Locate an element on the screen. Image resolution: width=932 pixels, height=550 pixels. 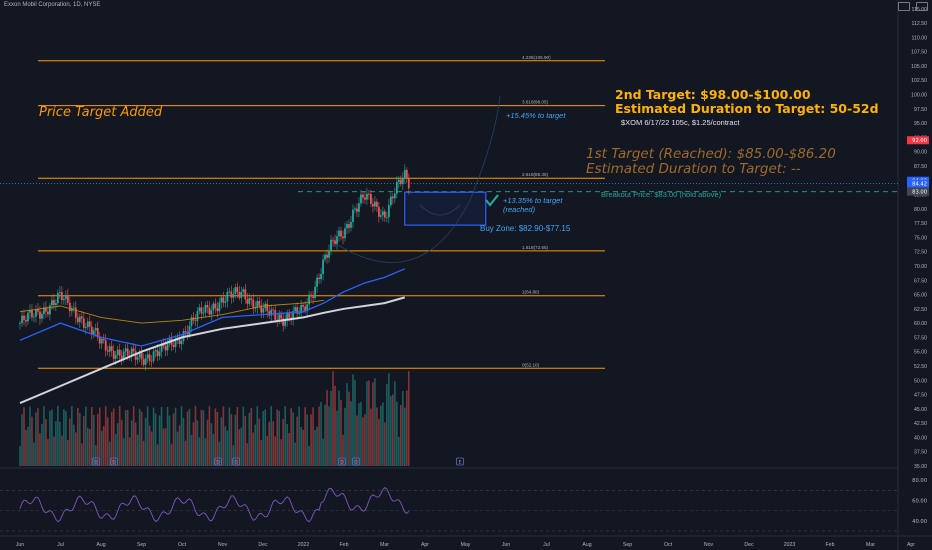
contract-label: $XOM 6/17/22 105c, $1.25/contract is located at coordinates (680, 122).